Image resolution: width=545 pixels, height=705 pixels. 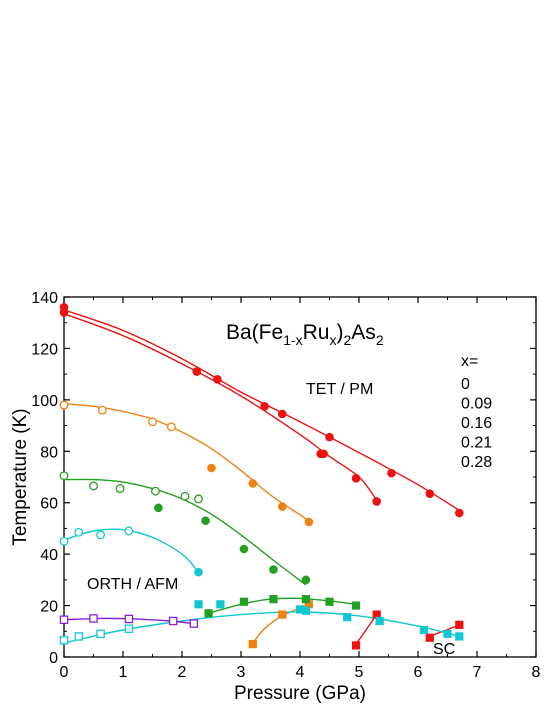 I want to click on y-tick-label: 140, so click(x=44, y=298).